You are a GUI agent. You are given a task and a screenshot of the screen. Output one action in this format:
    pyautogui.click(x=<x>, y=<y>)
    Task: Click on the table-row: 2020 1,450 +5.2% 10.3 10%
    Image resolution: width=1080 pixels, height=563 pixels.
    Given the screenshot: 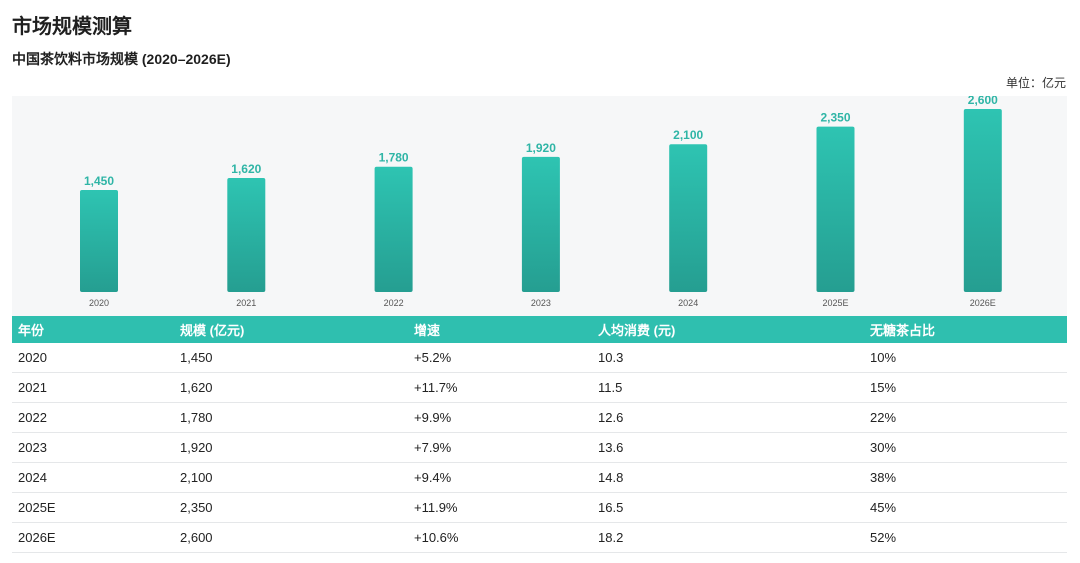 What is the action you would take?
    pyautogui.click(x=539, y=358)
    